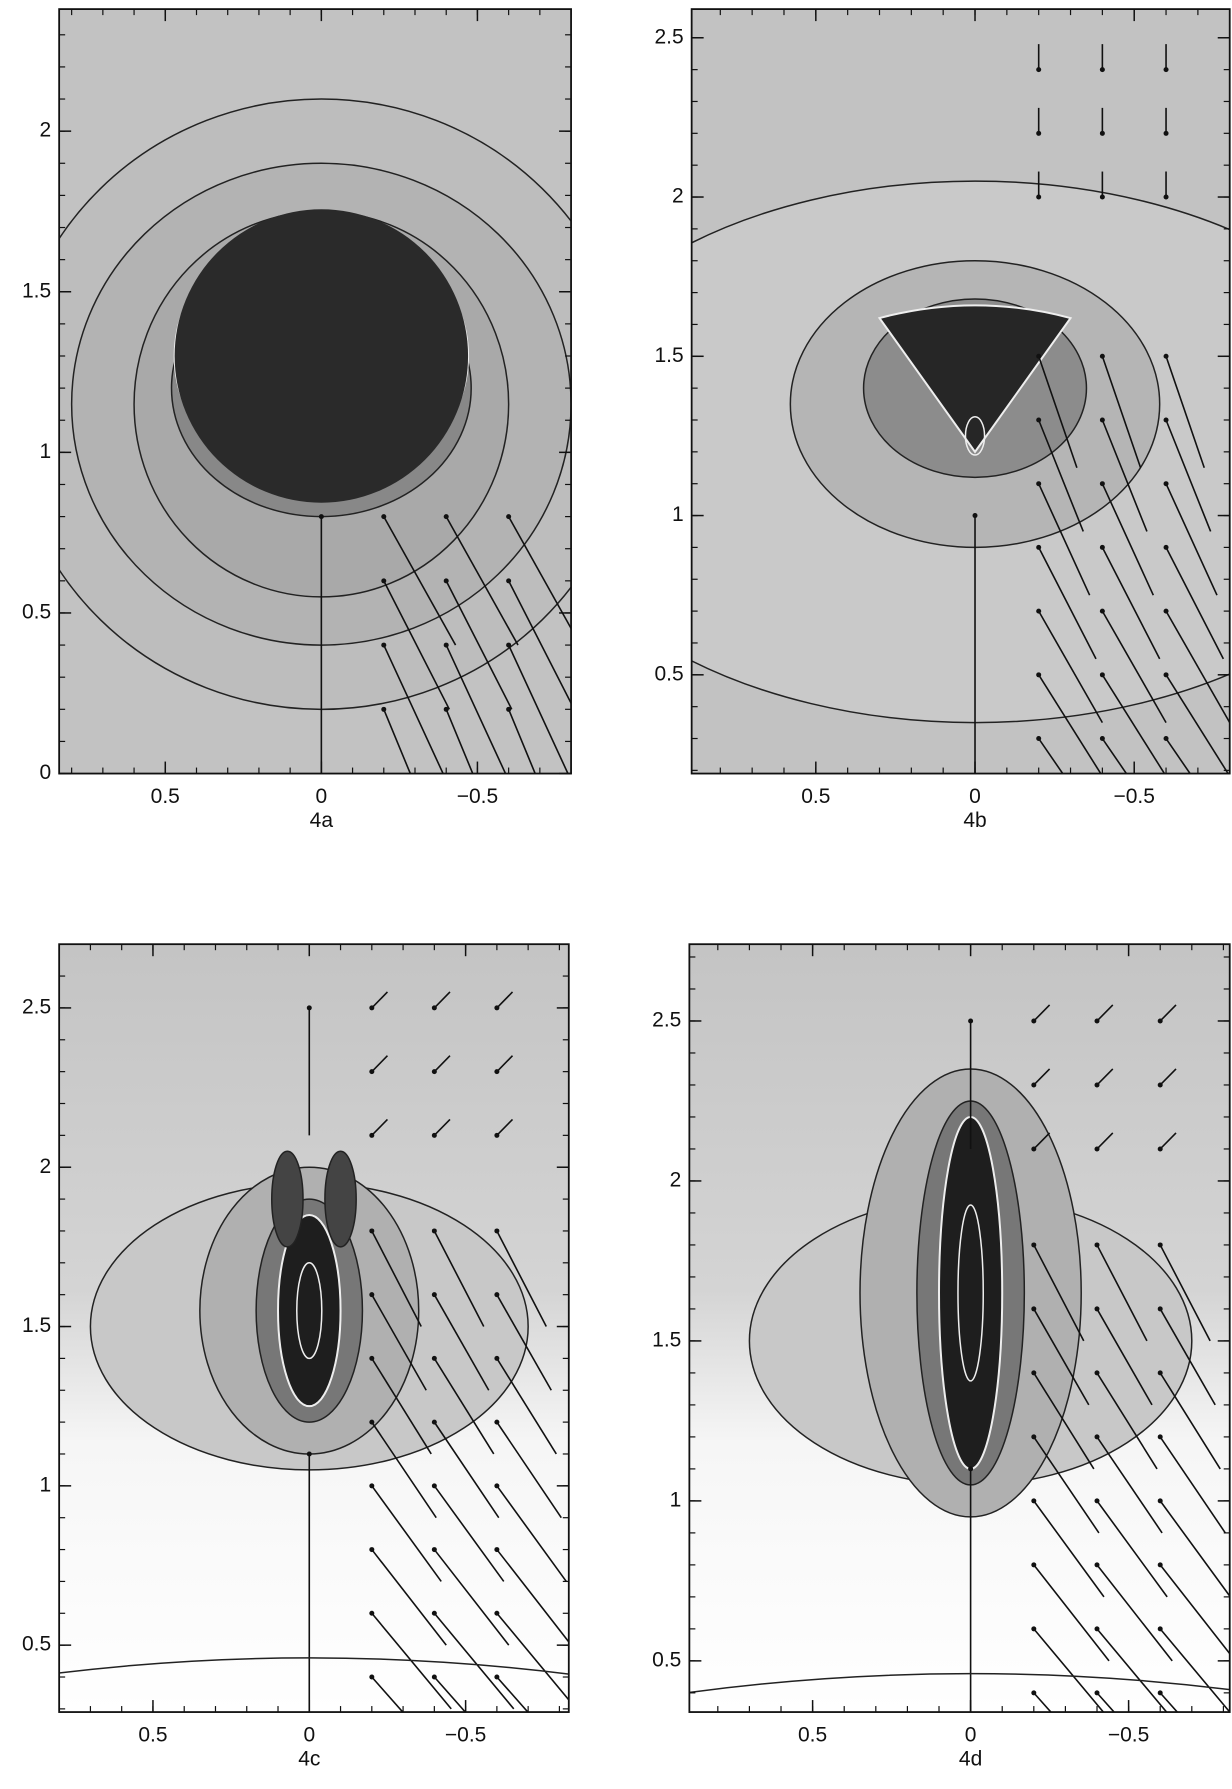 Image resolution: width=1232 pixels, height=1789 pixels. What do you see at coordinates (970, 1759) in the screenshot?
I see `panel-label: 4d` at bounding box center [970, 1759].